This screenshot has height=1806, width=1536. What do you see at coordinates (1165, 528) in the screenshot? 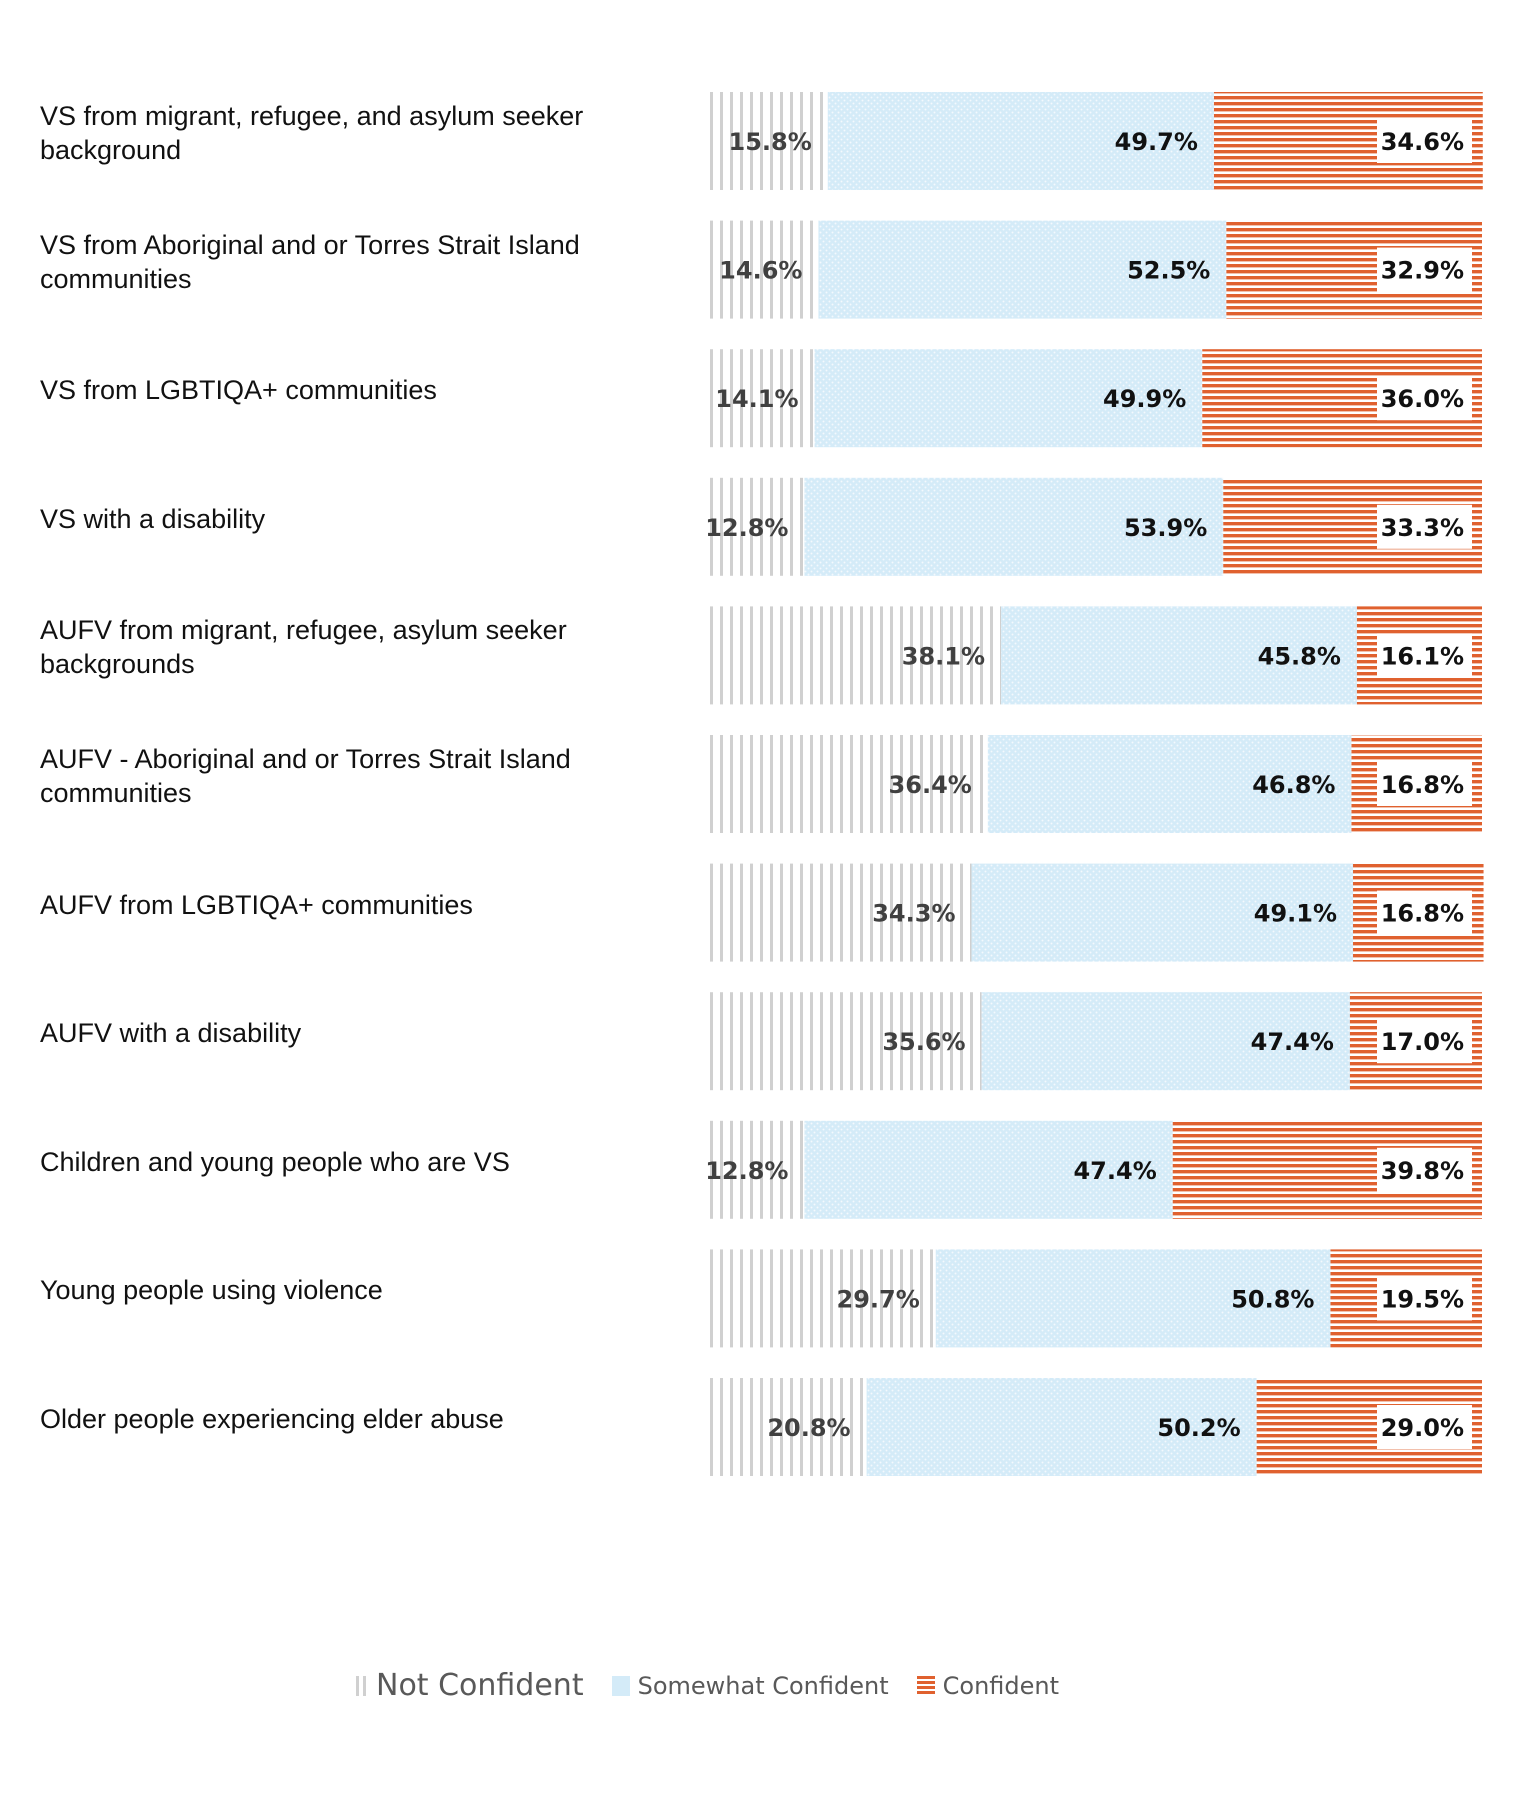
I see `data-label: 53.9%` at bounding box center [1165, 528].